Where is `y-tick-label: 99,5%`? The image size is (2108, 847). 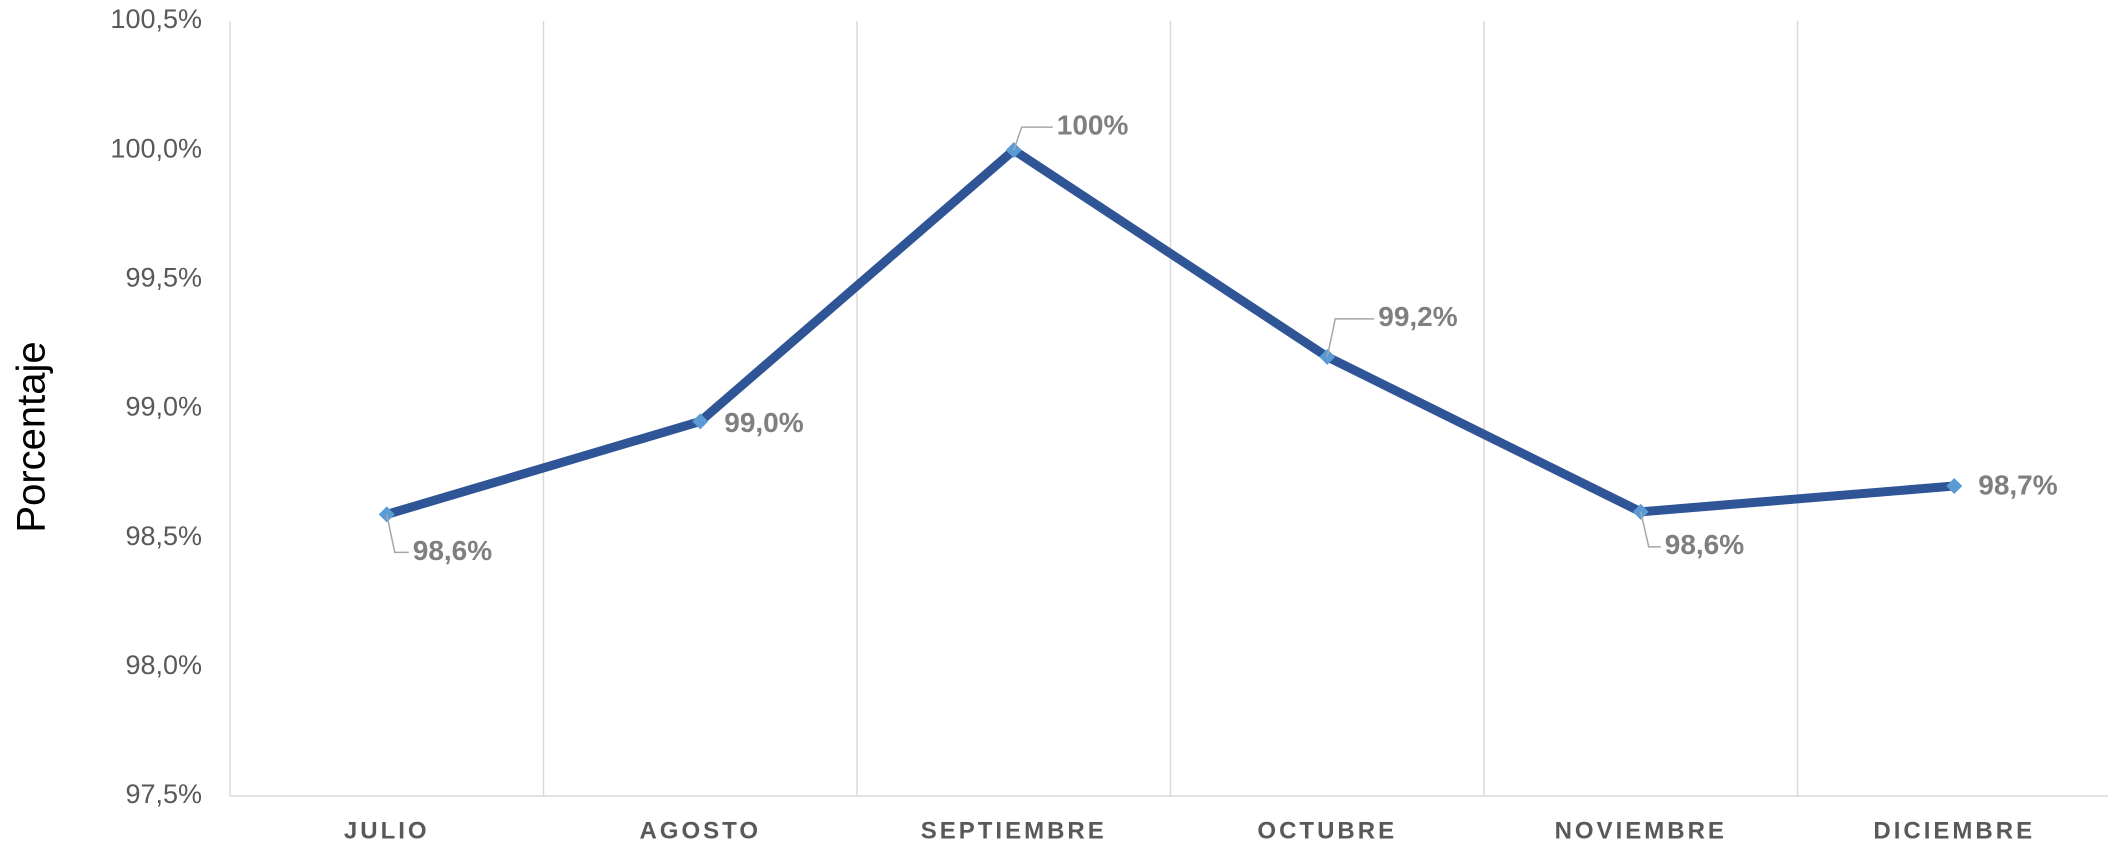
y-tick-label: 99,5% is located at coordinates (163, 277).